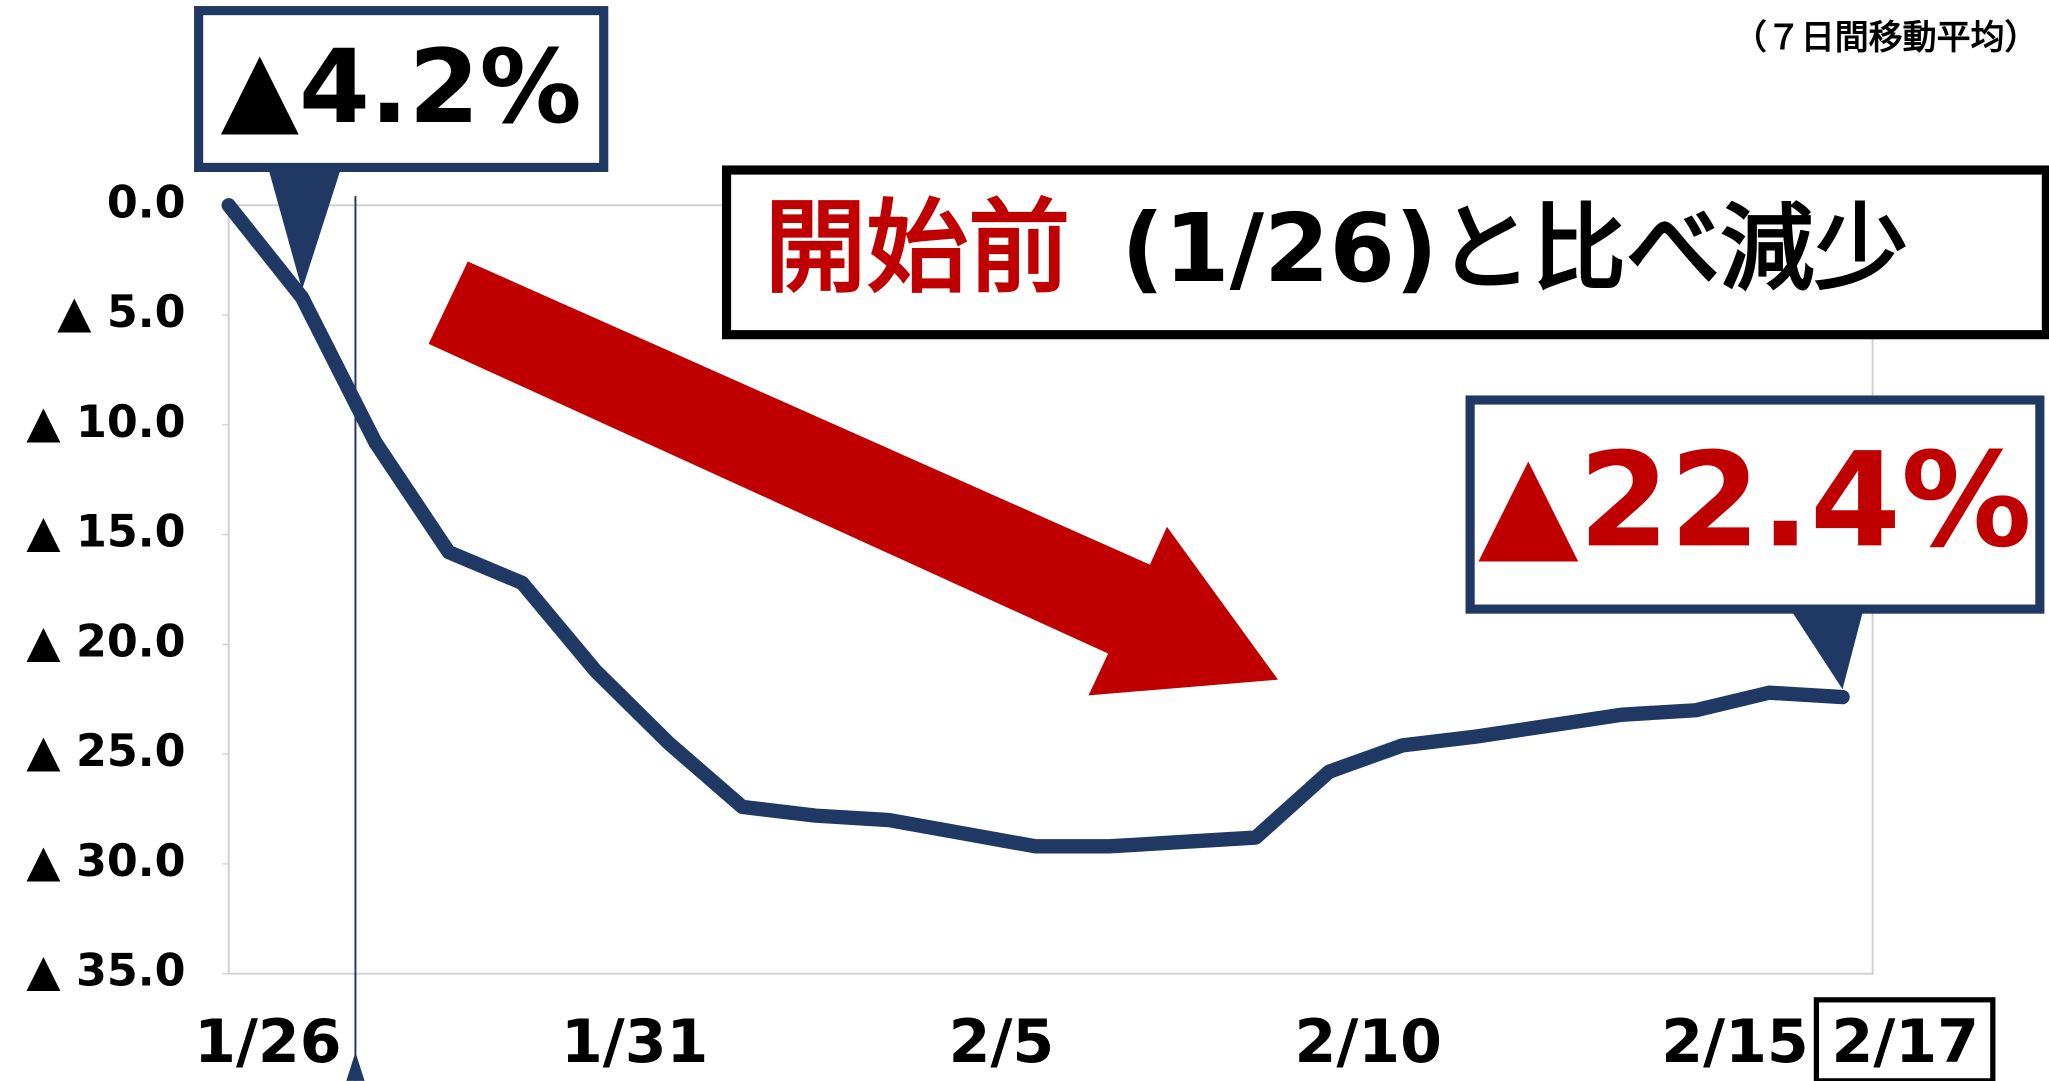 The height and width of the screenshot is (1081, 2049). Describe the element at coordinates (105, 532) in the screenshot. I see `y-tick-label: ▲ 15.0` at that location.